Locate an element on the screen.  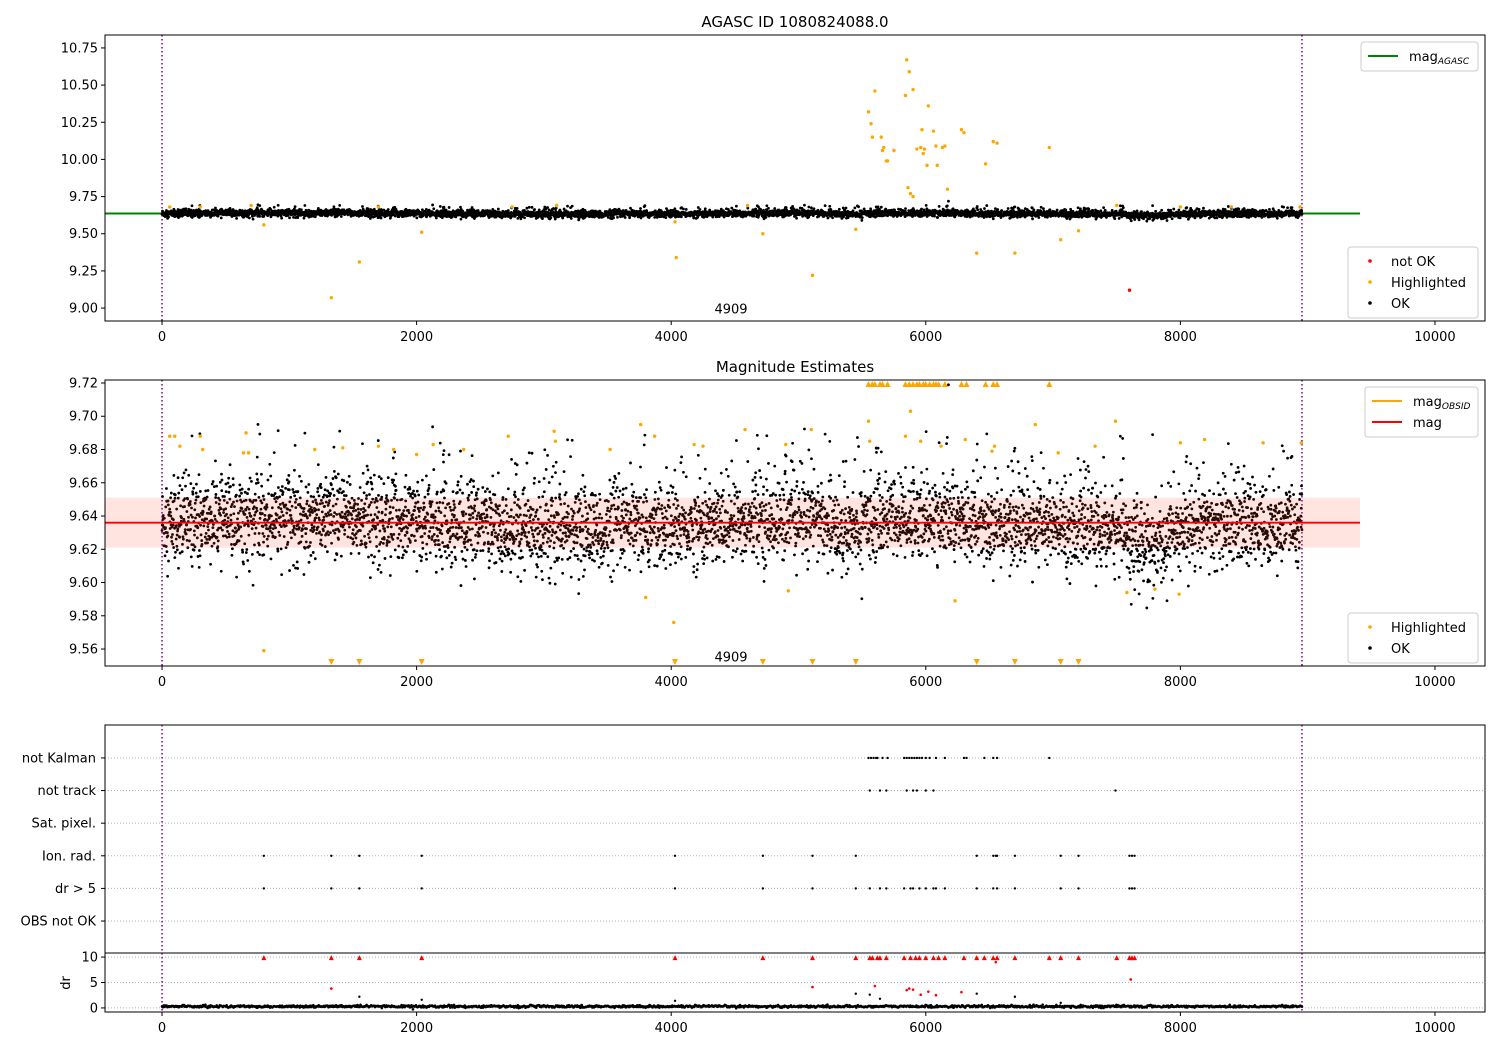
chart-title-1: AGASC ID 1080824088.0 is located at coordinates (794, 22).